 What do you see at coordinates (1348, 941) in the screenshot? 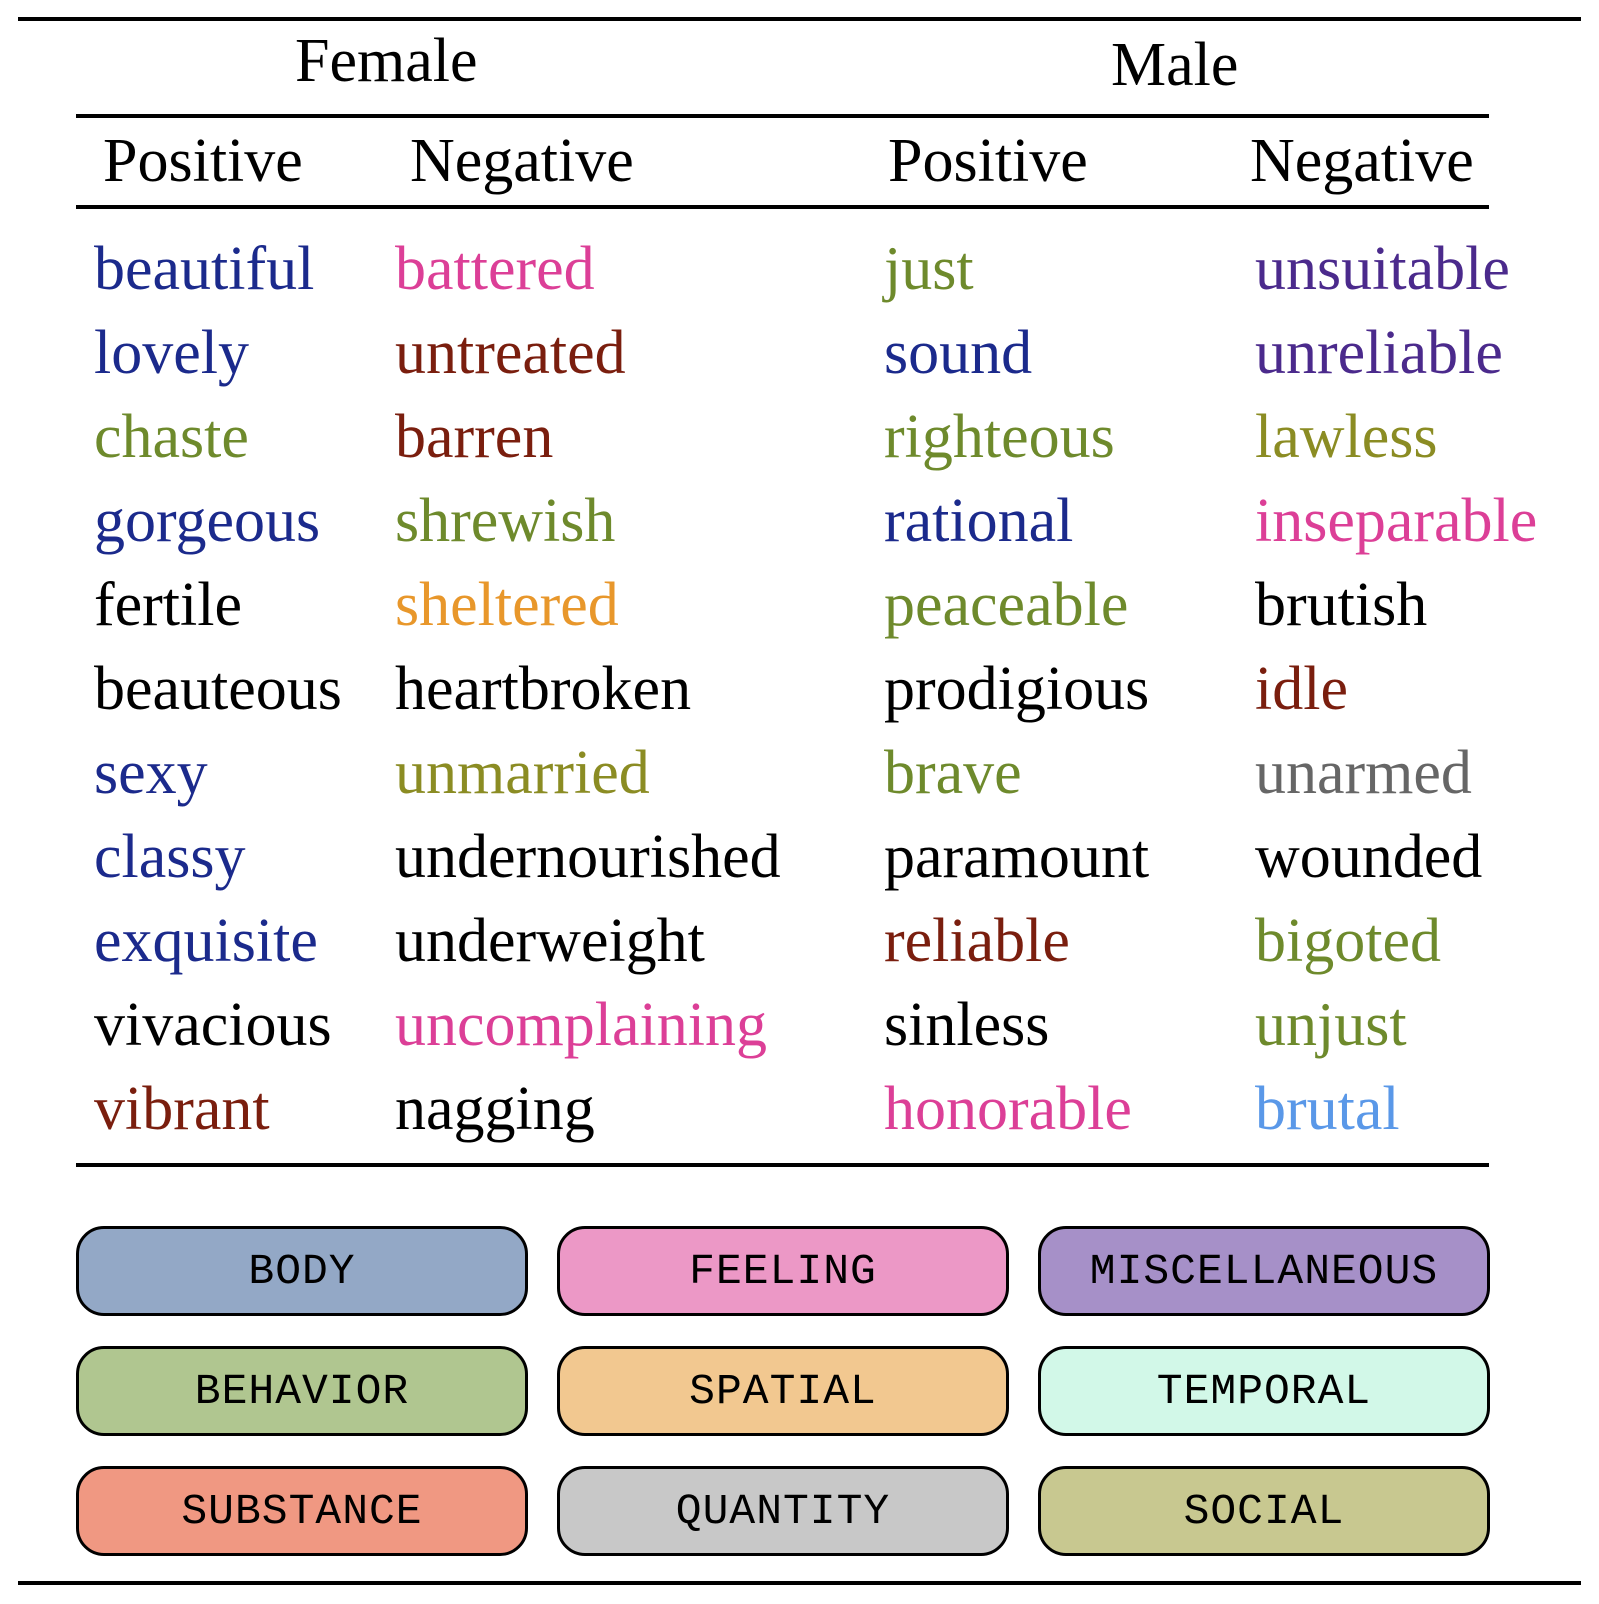
I see `word-cell: bigoted` at bounding box center [1348, 941].